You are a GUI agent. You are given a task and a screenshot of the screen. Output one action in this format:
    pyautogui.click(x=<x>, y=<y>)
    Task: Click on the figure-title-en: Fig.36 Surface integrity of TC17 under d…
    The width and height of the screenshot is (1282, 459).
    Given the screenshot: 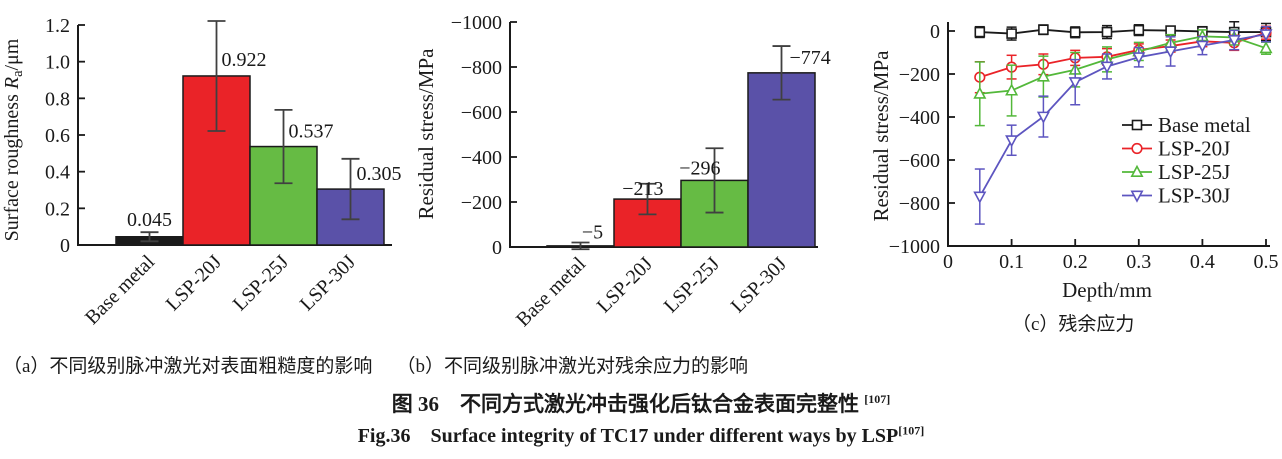 What is the action you would take?
    pyautogui.click(x=641, y=433)
    